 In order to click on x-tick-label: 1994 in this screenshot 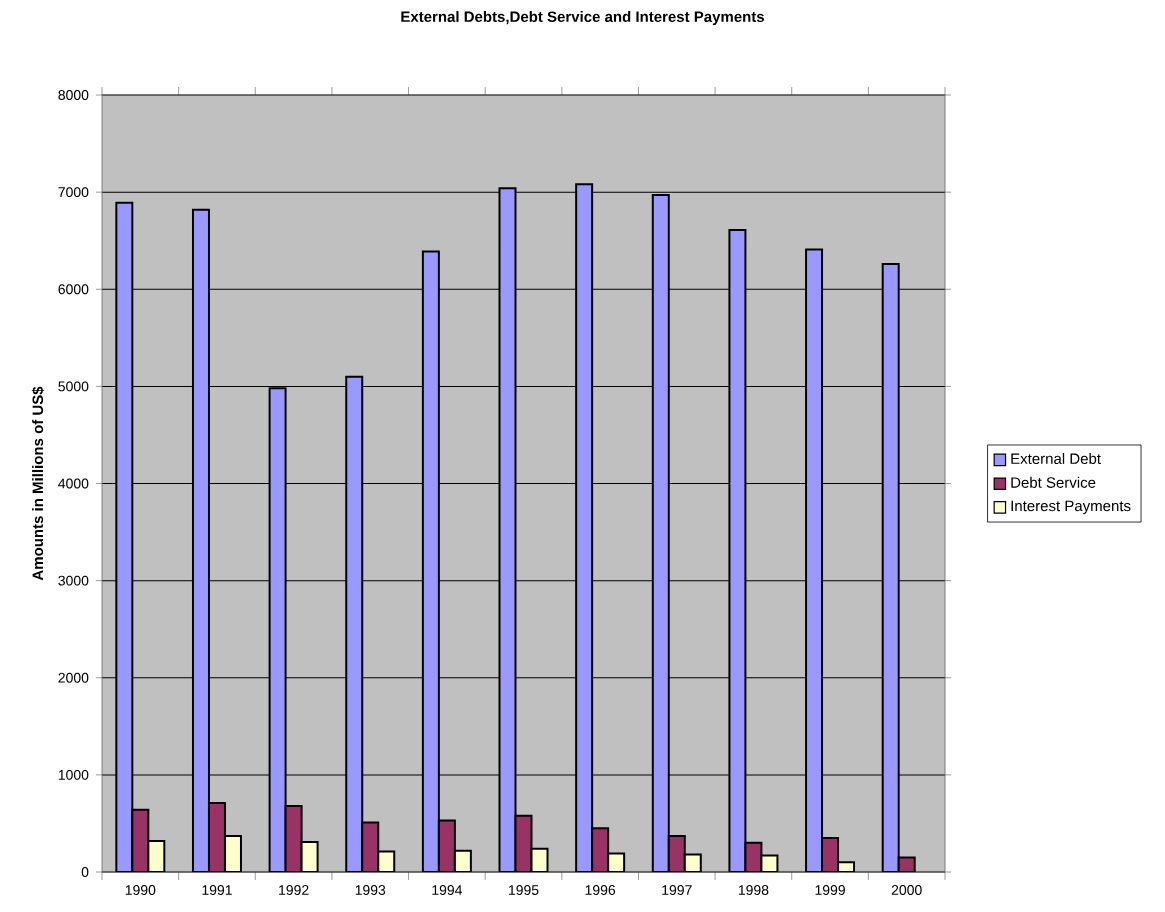, I will do `click(447, 890)`.